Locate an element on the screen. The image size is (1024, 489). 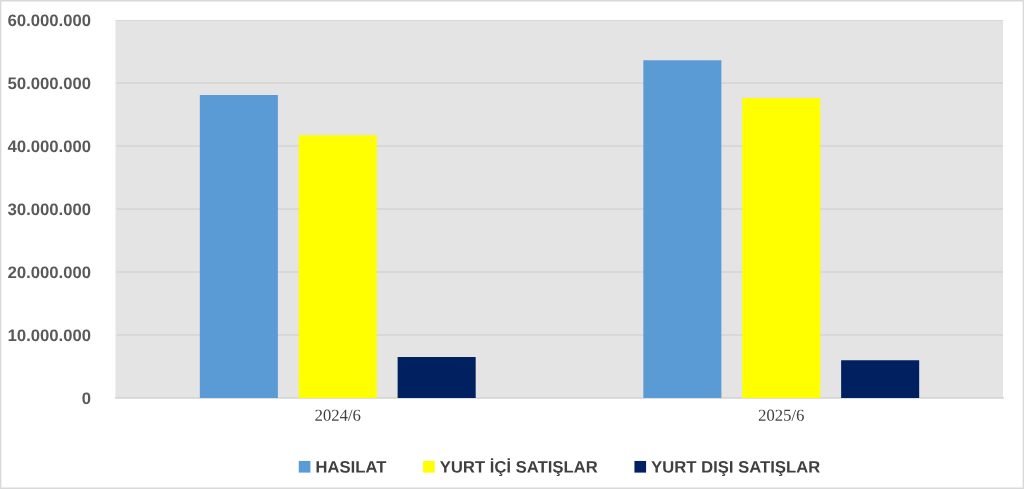
y-tick-label: 20.000.000 is located at coordinates (49, 272).